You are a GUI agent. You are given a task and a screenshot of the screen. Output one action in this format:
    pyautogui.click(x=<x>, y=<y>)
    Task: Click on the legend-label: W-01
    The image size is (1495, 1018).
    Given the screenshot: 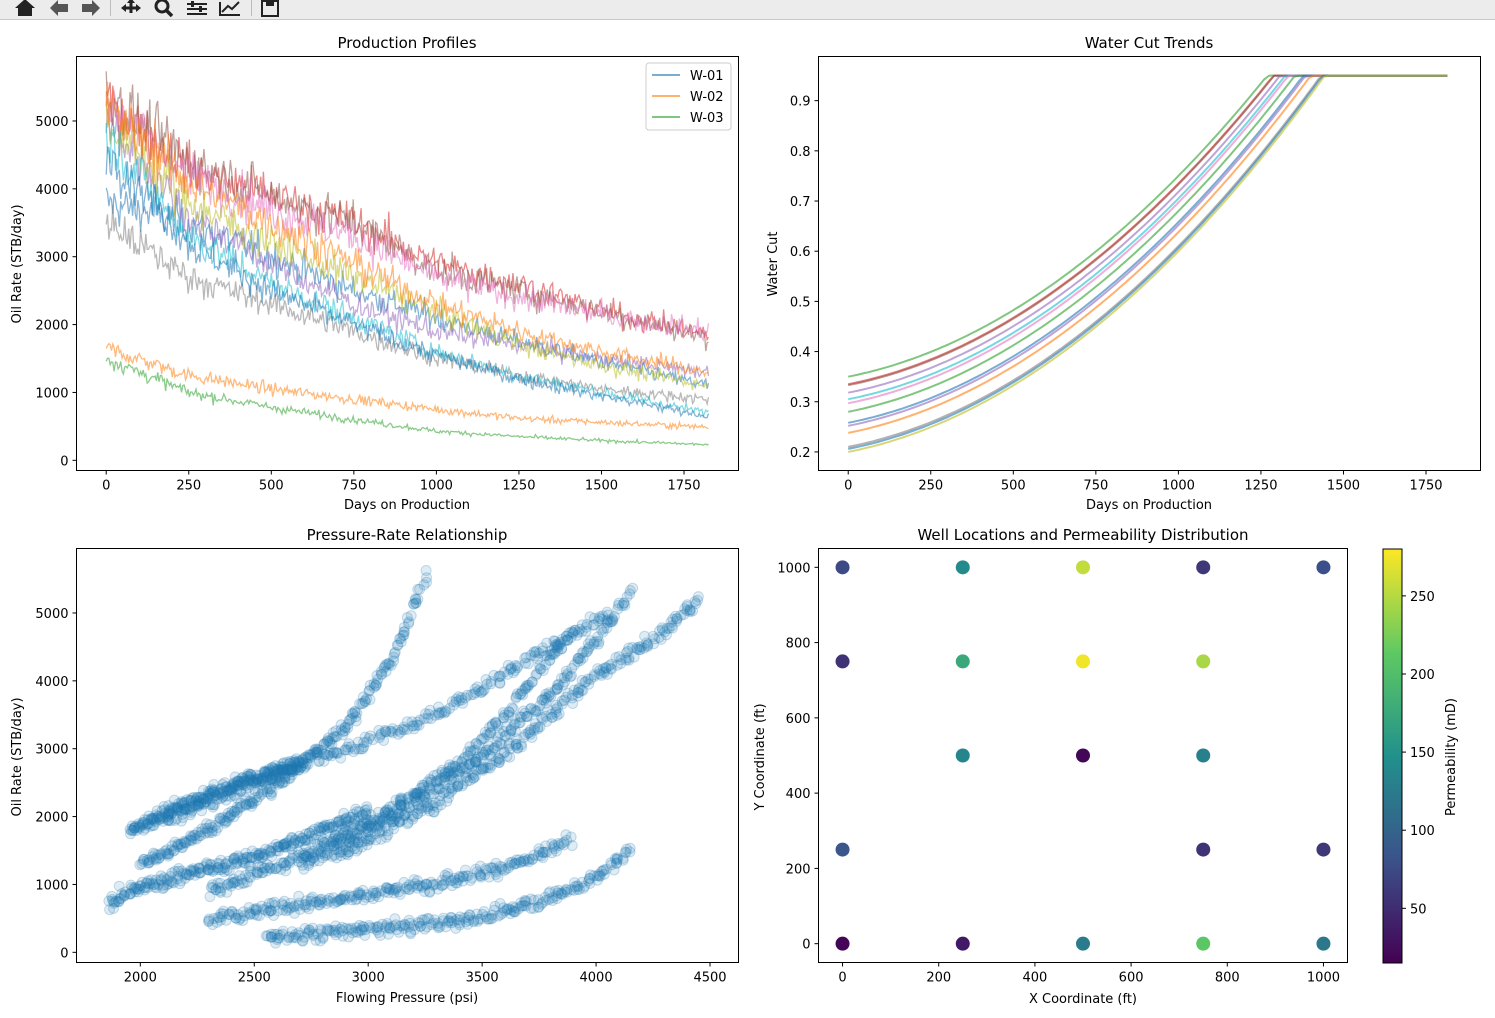 What is the action you would take?
    pyautogui.click(x=707, y=76)
    